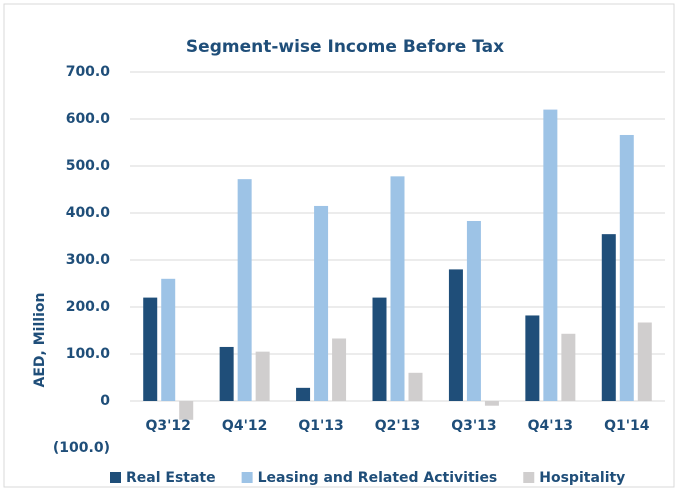 The height and width of the screenshot is (491, 678). What do you see at coordinates (81, 448) in the screenshot?
I see `y-tick-label: (100.0)` at bounding box center [81, 448].